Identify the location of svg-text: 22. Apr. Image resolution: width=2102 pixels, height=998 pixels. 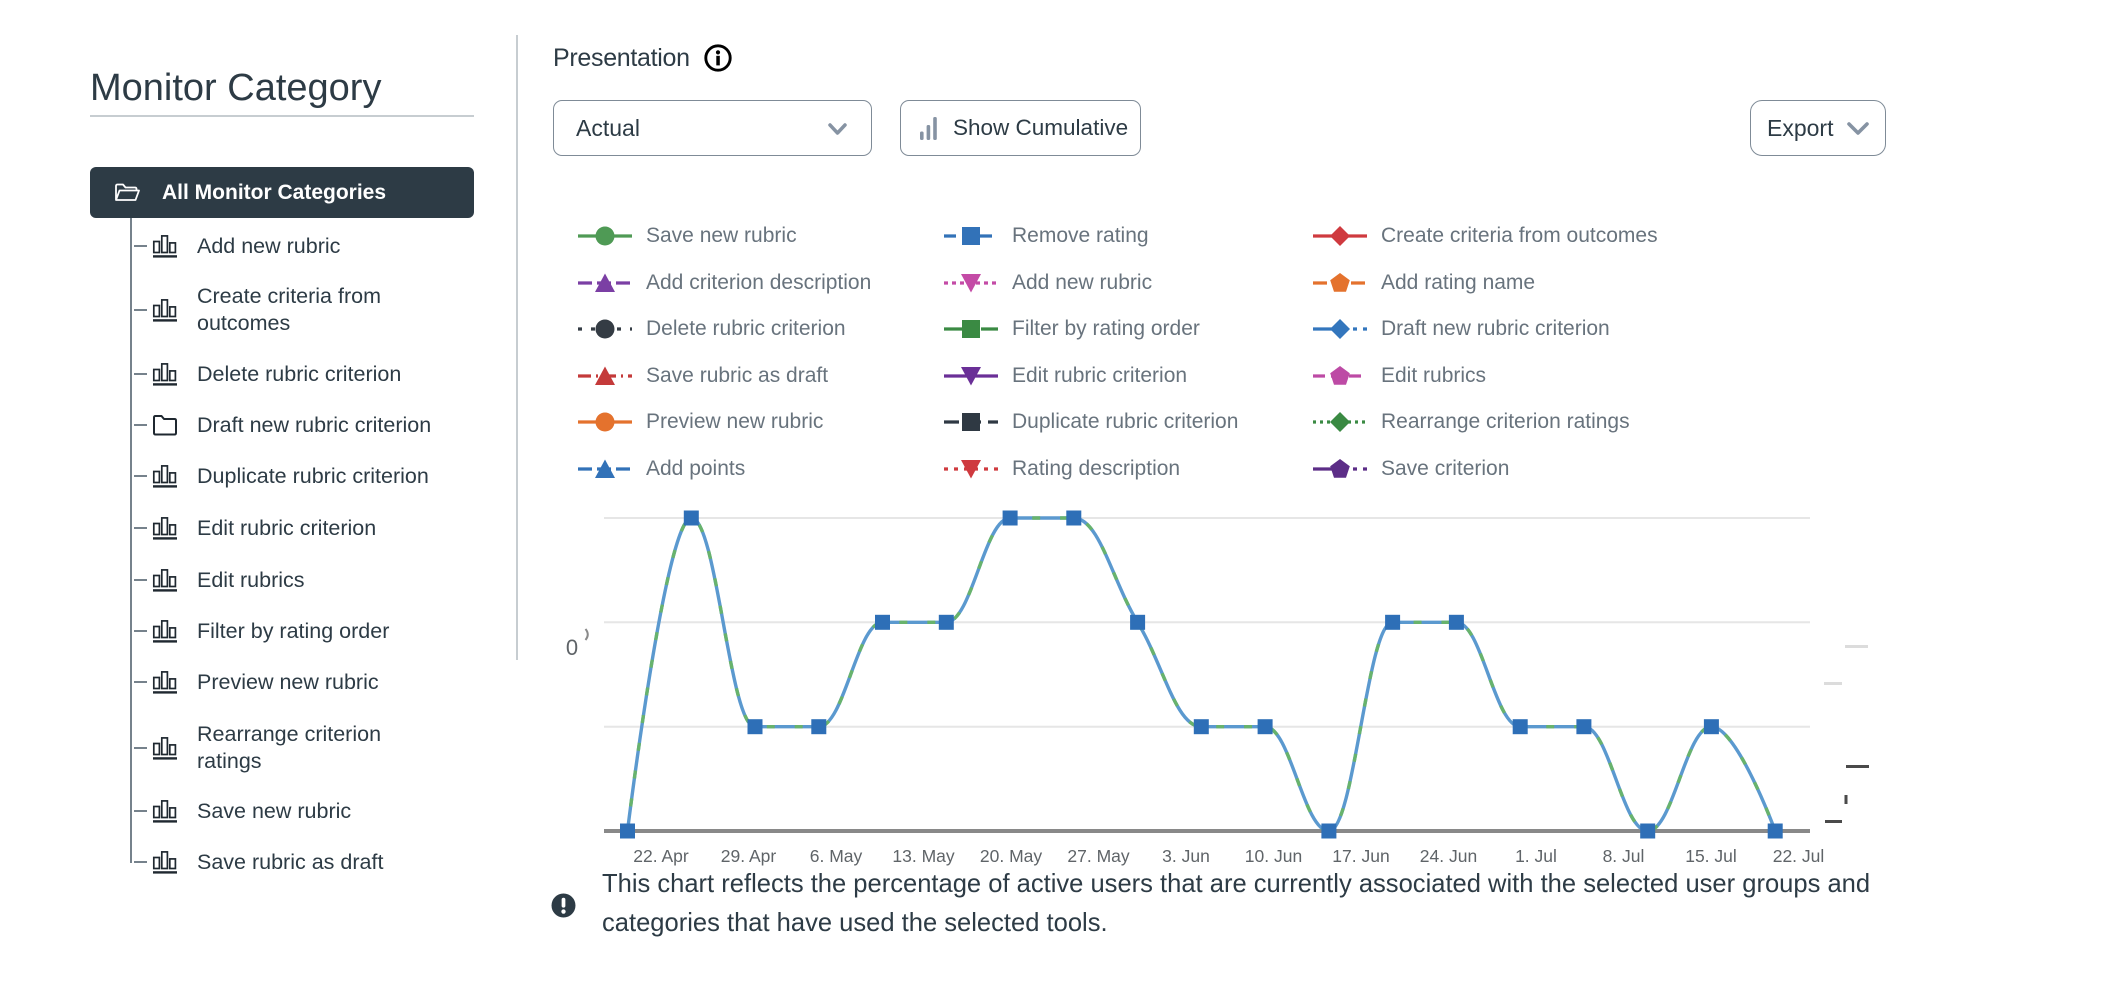
(661, 856).